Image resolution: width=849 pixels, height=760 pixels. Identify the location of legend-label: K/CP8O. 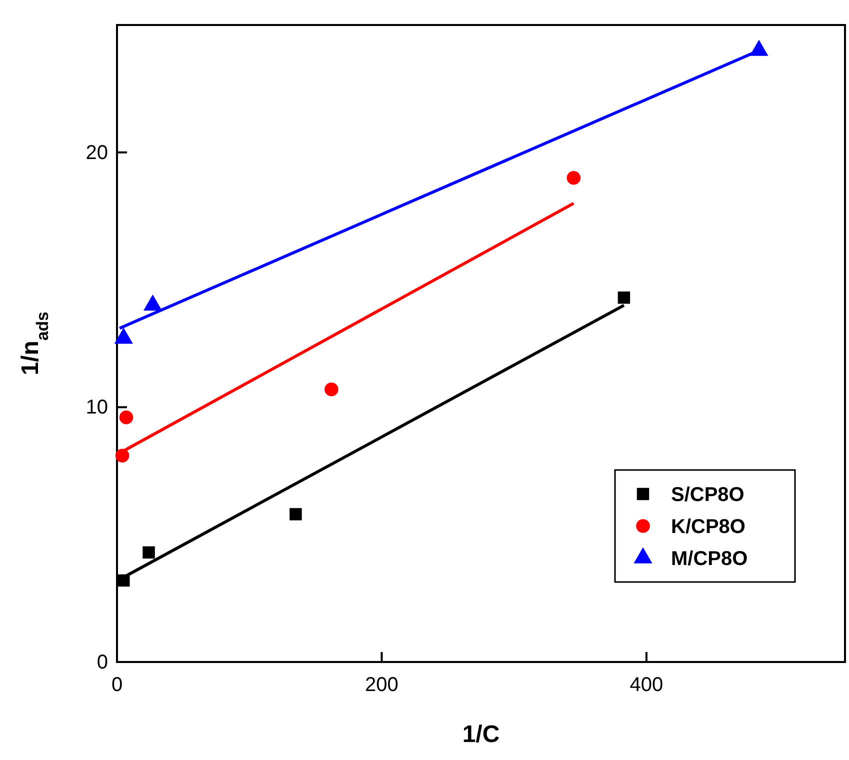
(708, 527).